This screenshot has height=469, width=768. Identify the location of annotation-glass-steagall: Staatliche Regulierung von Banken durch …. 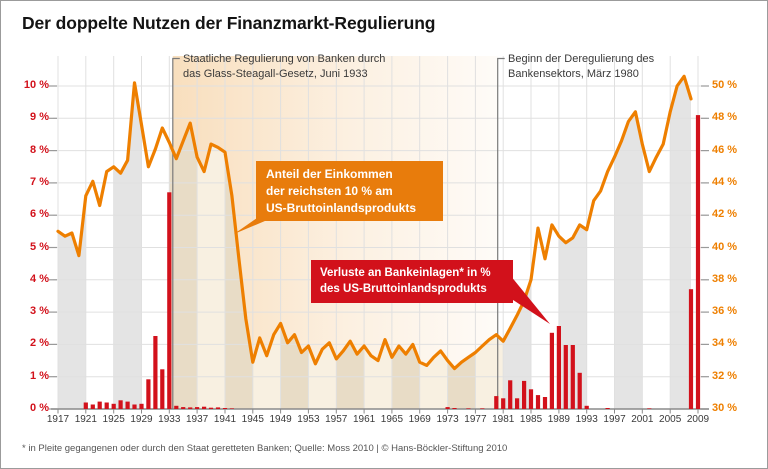
(284, 66).